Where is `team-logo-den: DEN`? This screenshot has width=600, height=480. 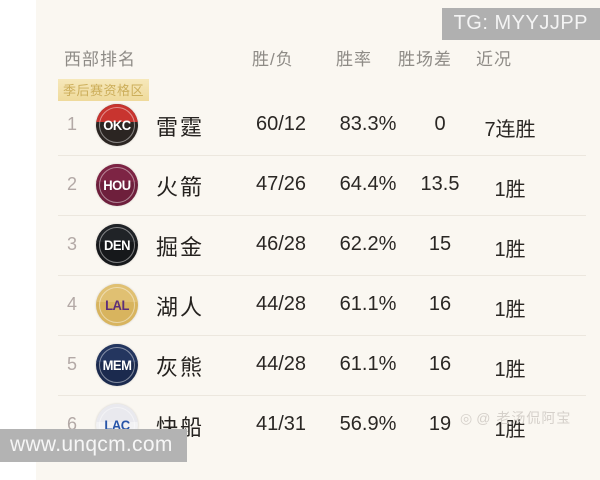
team-logo-den: DEN is located at coordinates (117, 245).